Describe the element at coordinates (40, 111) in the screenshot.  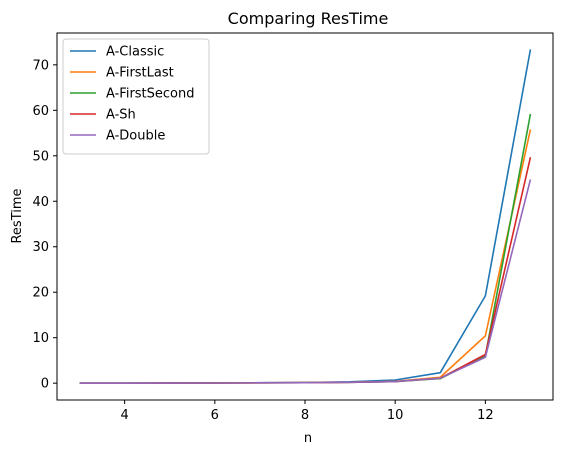
I see `y-tick-label: 60` at that location.